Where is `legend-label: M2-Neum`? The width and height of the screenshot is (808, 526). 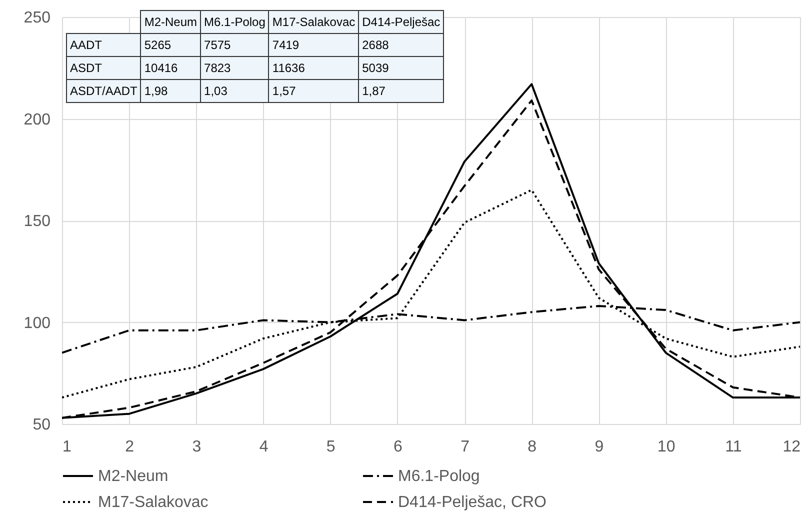 legend-label: M2-Neum is located at coordinates (133, 476).